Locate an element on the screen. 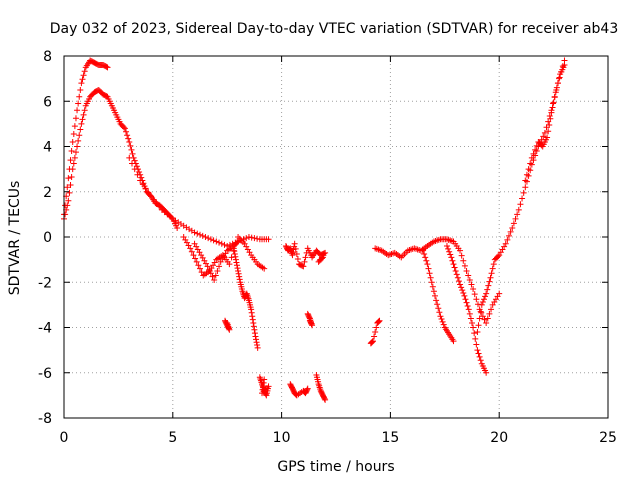 This screenshot has width=640, height=480. series-drop-8h is located at coordinates (245, 298).